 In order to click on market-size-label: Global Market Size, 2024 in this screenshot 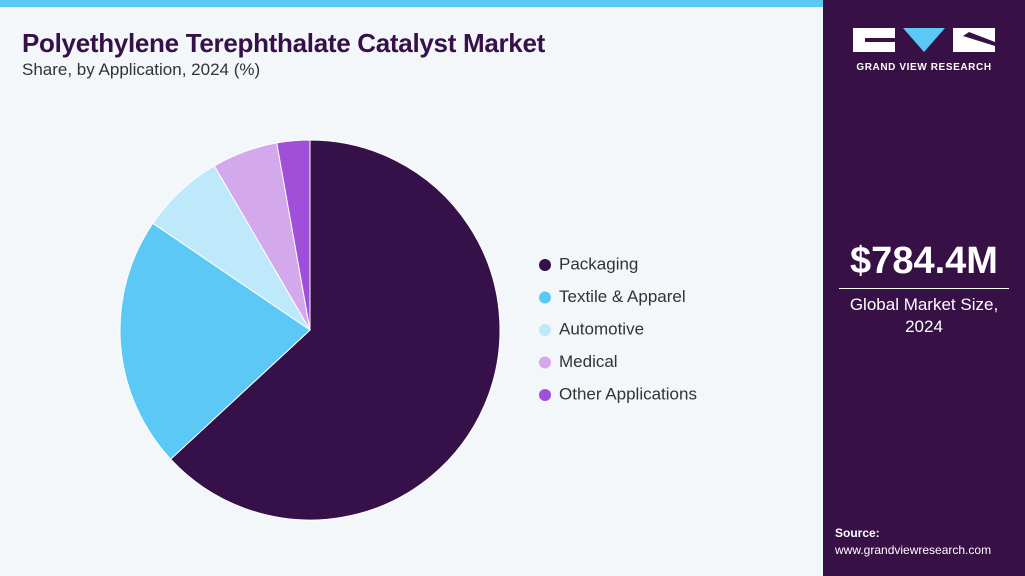, I will do `click(924, 315)`.